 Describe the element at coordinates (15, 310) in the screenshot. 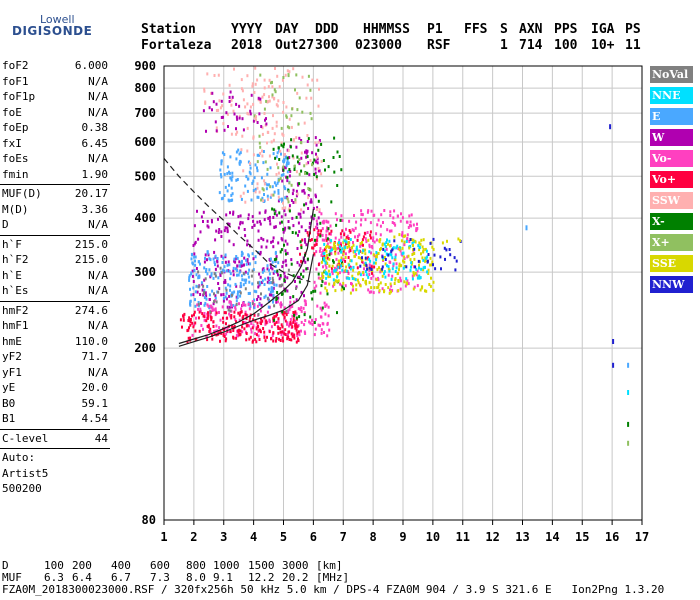

I see `param-name: hmF2` at that location.